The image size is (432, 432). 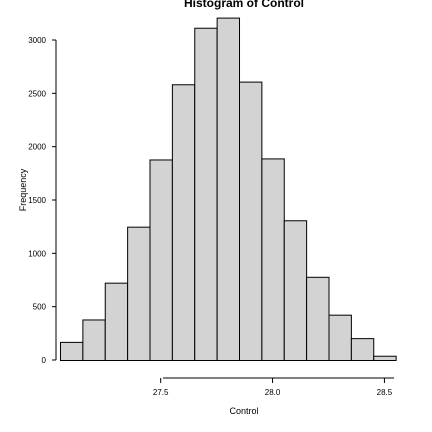 I want to click on x-axis-ticks: 27.5 28.0 28.5, so click(x=273, y=387).